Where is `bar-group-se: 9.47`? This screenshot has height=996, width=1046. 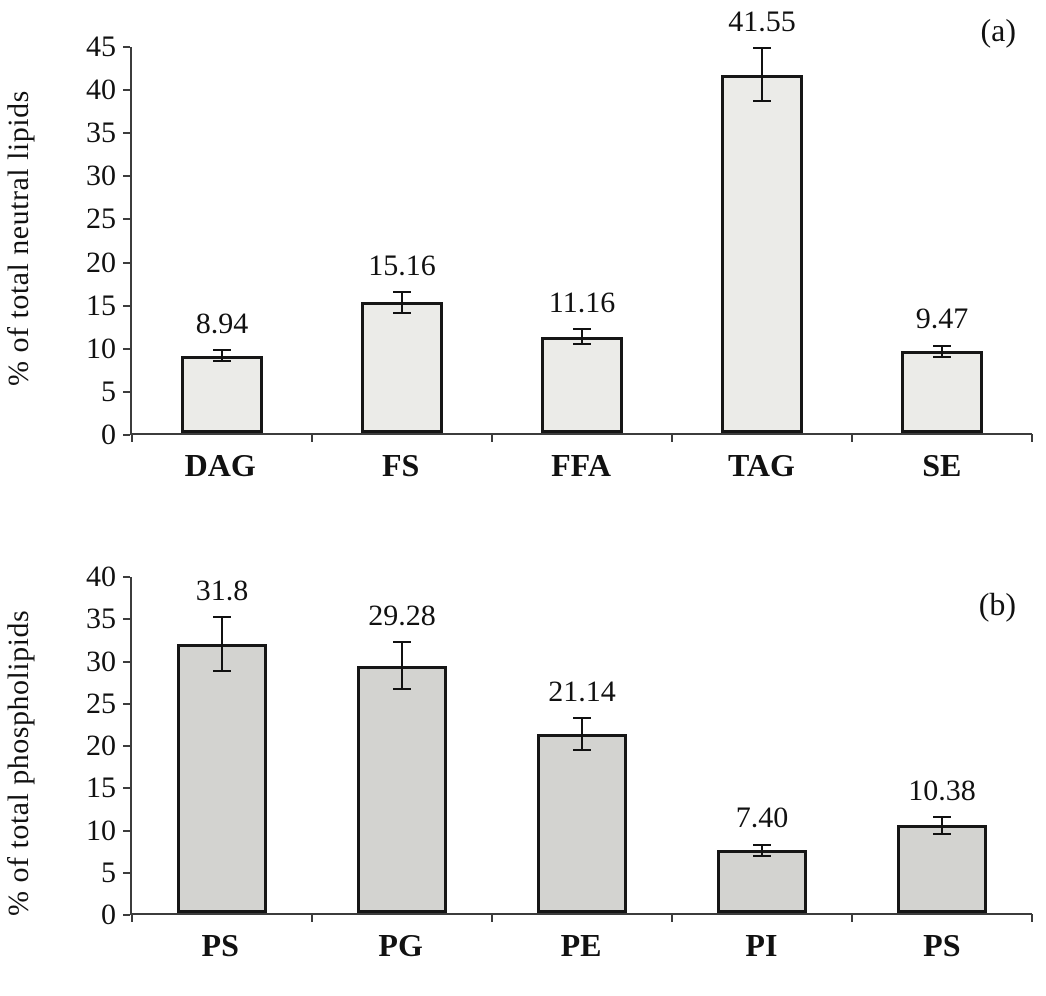 bar-group-se: 9.47 is located at coordinates (942, 244).